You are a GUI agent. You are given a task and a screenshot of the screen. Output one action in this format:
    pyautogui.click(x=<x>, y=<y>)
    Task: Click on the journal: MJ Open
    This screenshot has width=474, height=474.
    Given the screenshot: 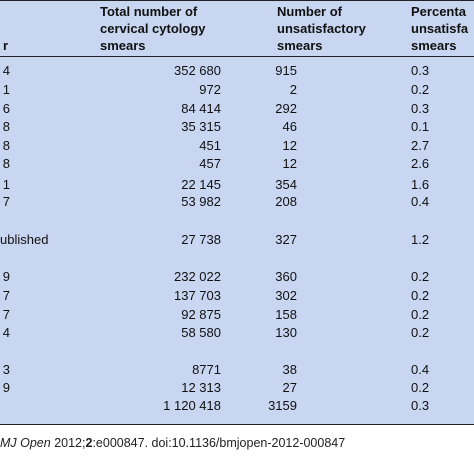 What is the action you would take?
    pyautogui.click(x=25, y=443)
    